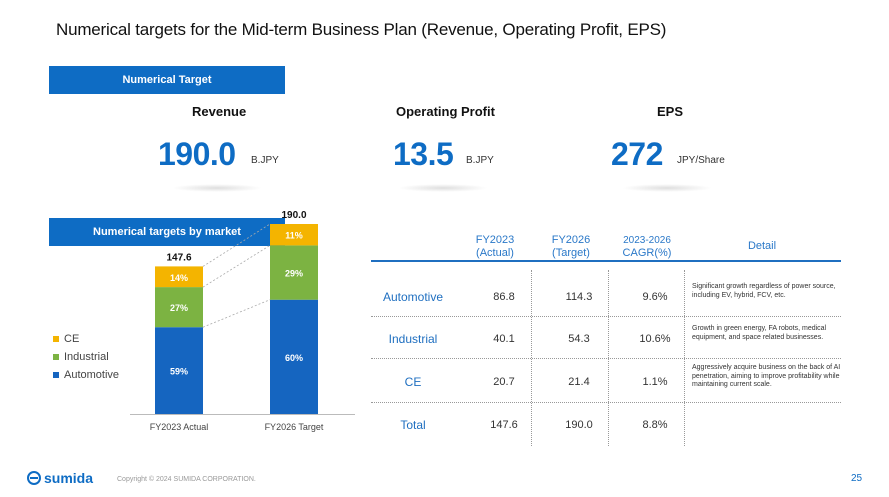  Describe the element at coordinates (34, 478) in the screenshot. I see `sumida-logo-icon` at that location.